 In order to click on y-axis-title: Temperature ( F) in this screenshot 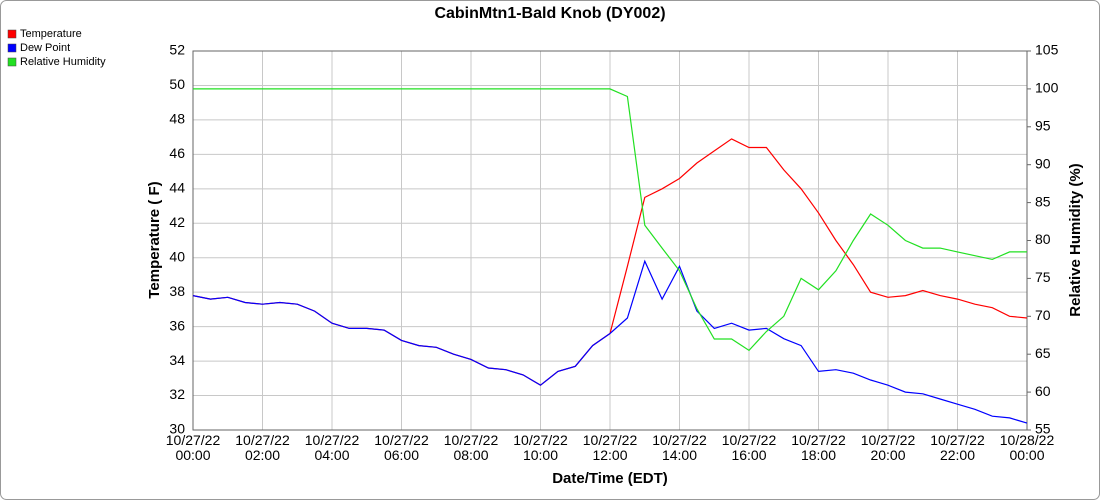, I will do `click(154, 239)`.